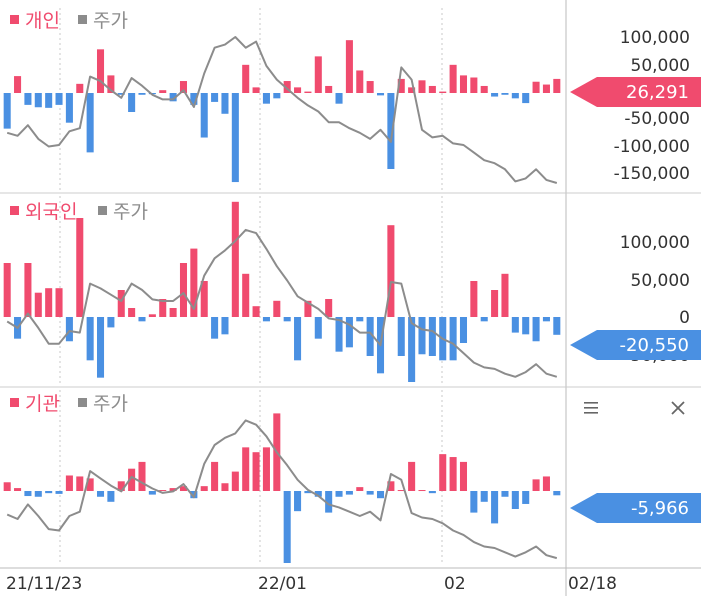  Describe the element at coordinates (14, 402) in the screenshot. I see `legend-swatch-institution` at that location.